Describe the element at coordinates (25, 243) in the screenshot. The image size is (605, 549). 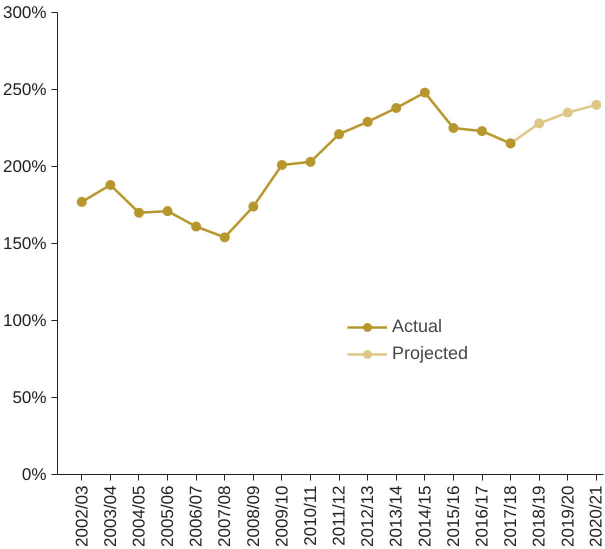
I see `y-tick-label: 150%` at that location.